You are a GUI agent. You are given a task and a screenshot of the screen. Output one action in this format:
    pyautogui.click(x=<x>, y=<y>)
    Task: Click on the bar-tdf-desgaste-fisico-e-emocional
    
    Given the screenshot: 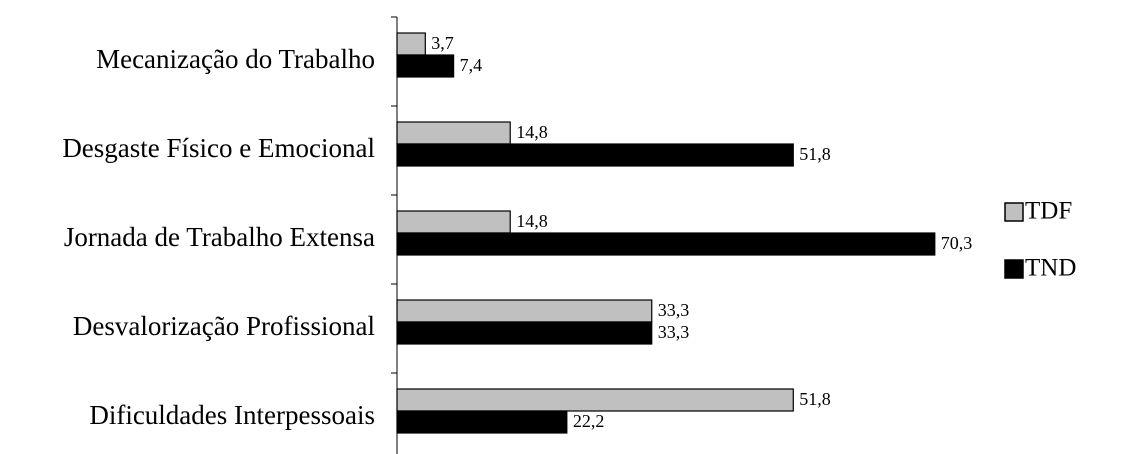 What is the action you would take?
    pyautogui.click(x=453, y=133)
    